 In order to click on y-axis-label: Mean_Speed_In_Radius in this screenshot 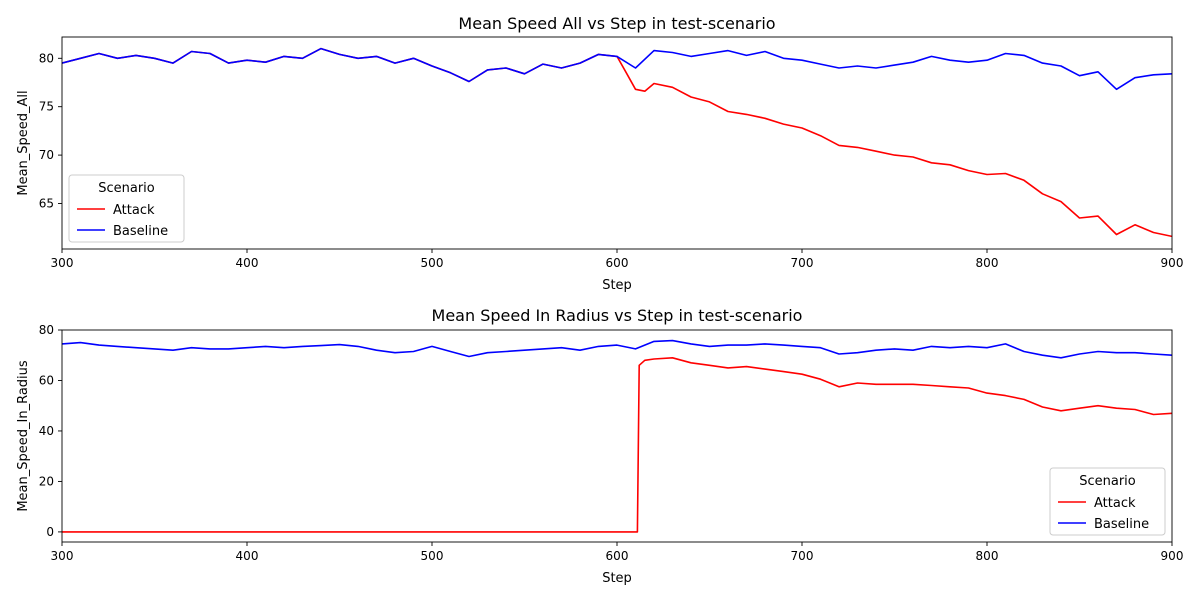, I will do `click(23, 436)`.